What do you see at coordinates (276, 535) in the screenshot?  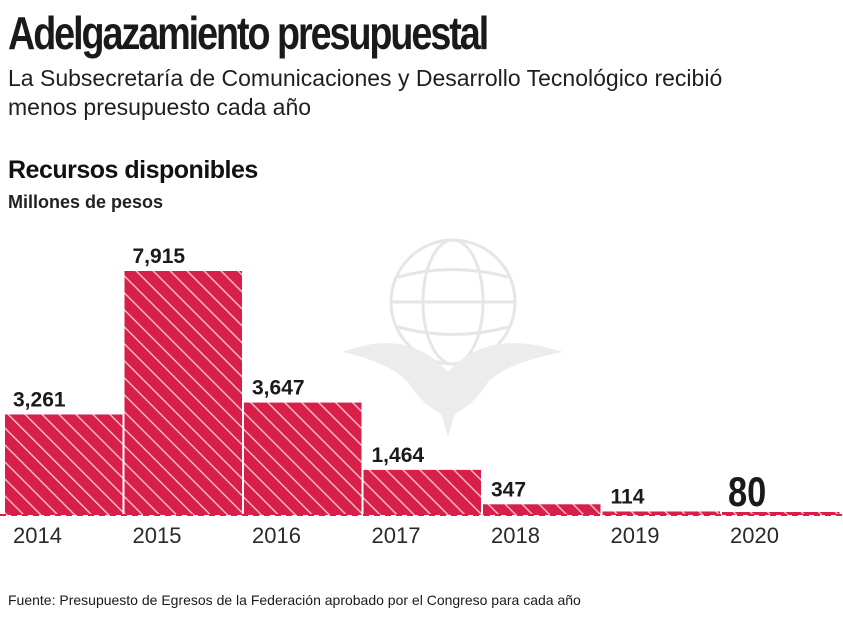 I see `x-tick-label-2016: 2016` at bounding box center [276, 535].